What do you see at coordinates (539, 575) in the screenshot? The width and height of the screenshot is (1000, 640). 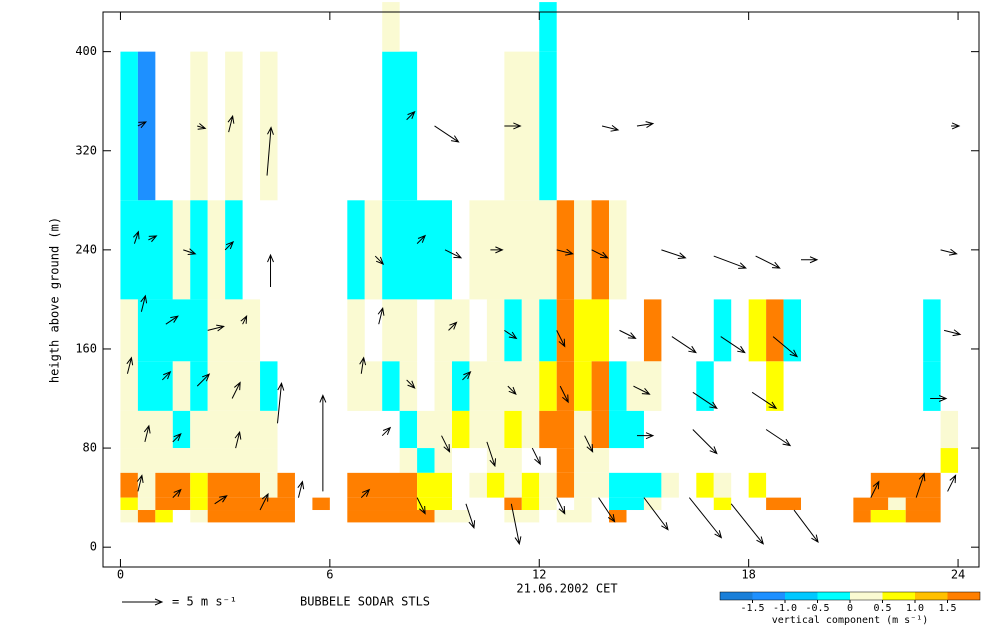 I see `x-tick-label: 12` at bounding box center [539, 575].